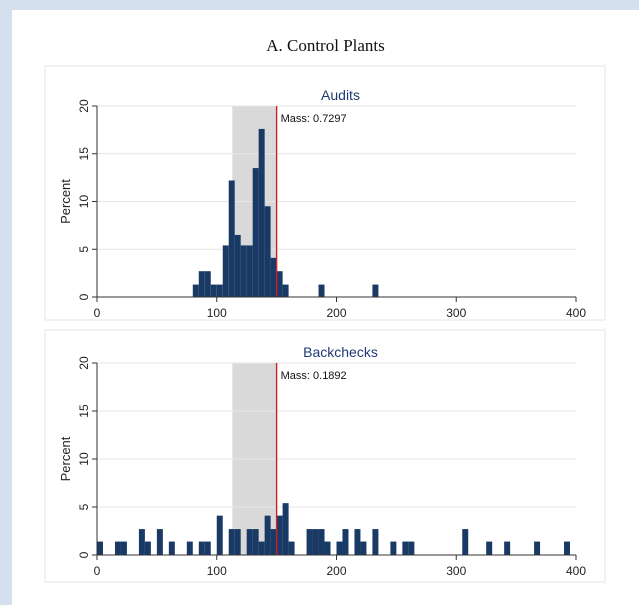 This screenshot has width=639, height=605. What do you see at coordinates (340, 352) in the screenshot?
I see `panel-title: Backchecks` at bounding box center [340, 352].